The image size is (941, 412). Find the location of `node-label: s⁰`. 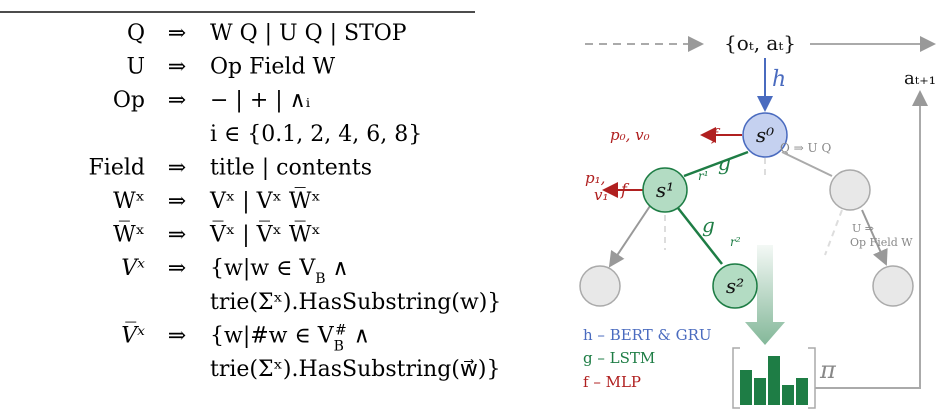

node-label: s⁰ is located at coordinates (765, 135).